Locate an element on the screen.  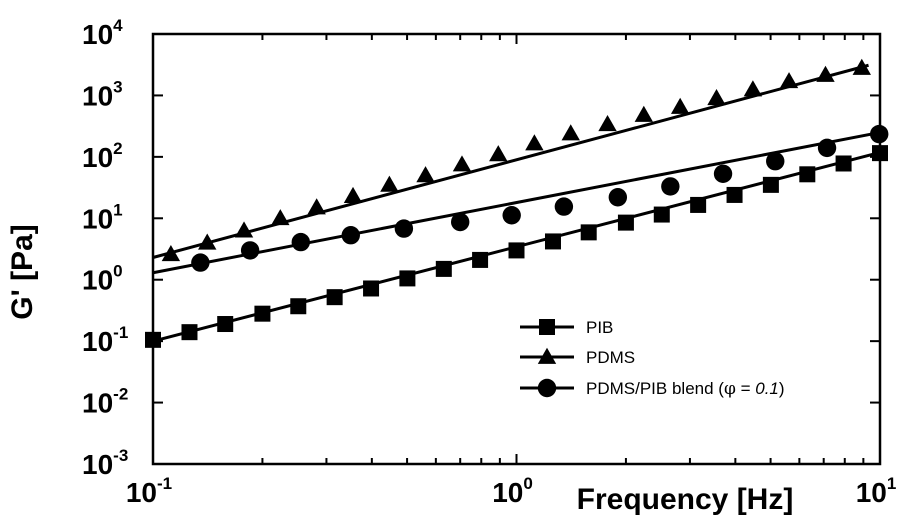
x-tick-exponent: 1 is located at coordinates (891, 483).